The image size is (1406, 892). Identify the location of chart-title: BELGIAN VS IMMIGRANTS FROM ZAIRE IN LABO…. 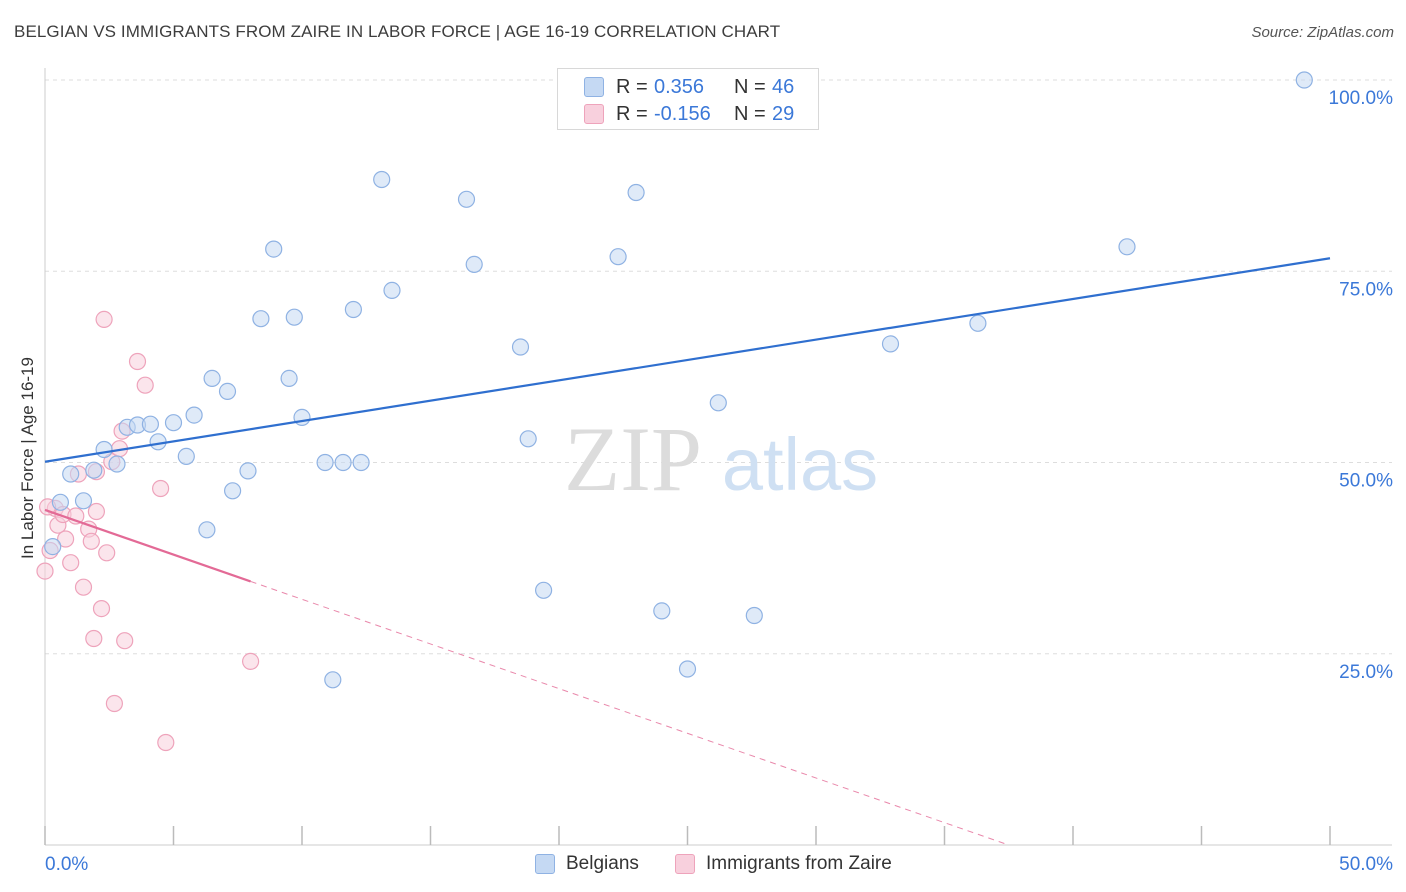
(397, 31).